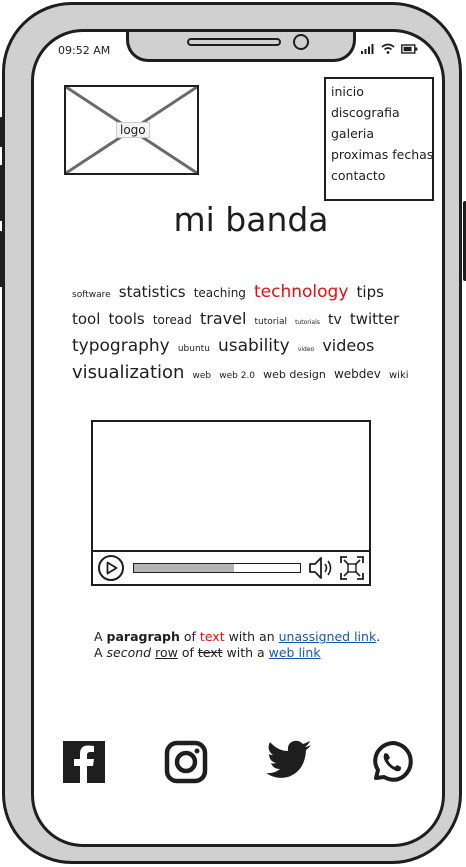 Image resolution: width=466 pixels, height=867 pixels. I want to click on nav-item-contacto: contacto, so click(358, 175).